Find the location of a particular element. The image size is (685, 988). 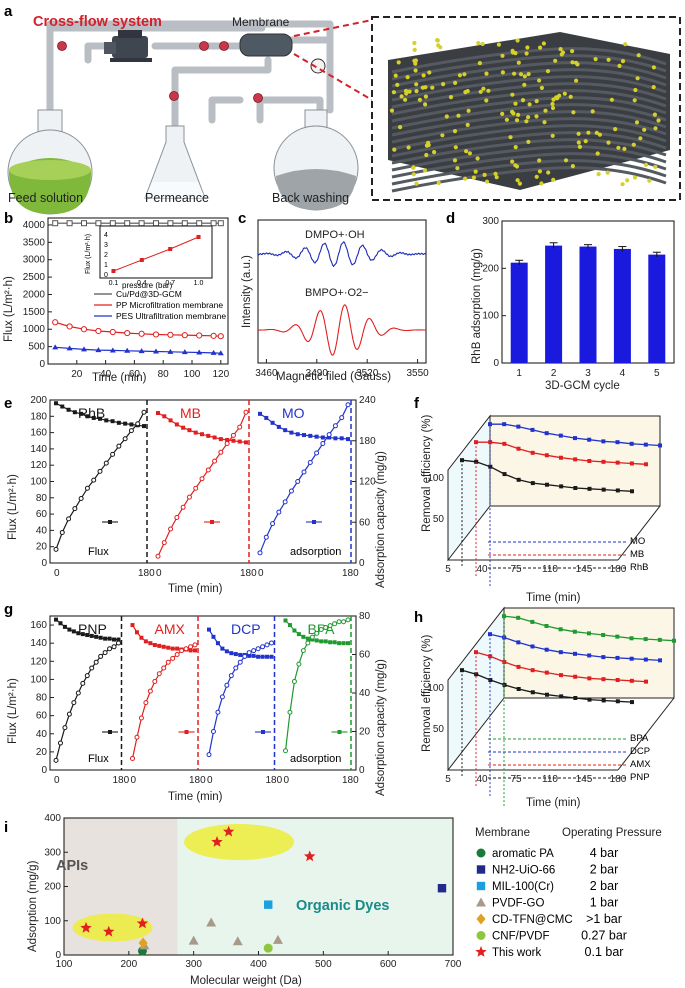

chart-i-region-apis: APIs is located at coordinates (72, 866).